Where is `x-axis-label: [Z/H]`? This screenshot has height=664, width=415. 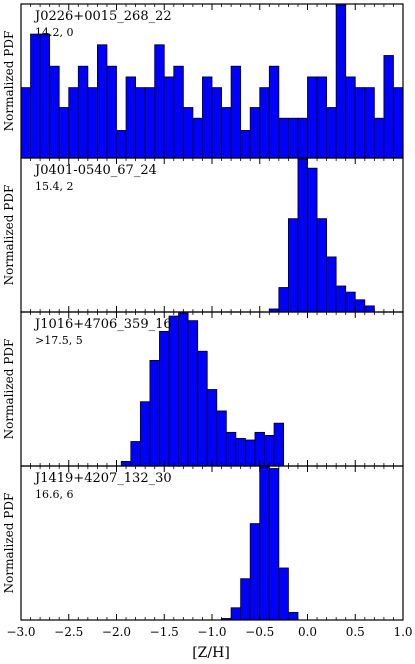
x-axis-label: [Z/H] is located at coordinates (211, 653).